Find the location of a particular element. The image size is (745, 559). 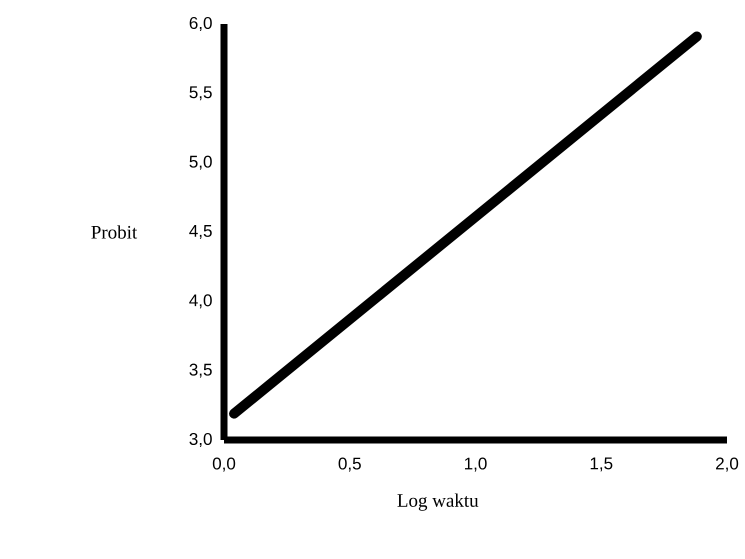

y-axis-title: Probit is located at coordinates (114, 232).